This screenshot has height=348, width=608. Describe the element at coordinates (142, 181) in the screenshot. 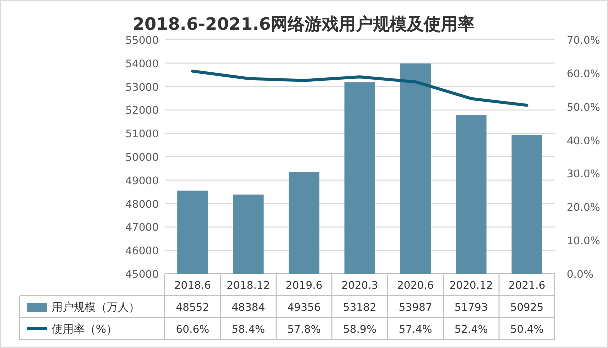

I see `y-tick-label: 49000` at that location.